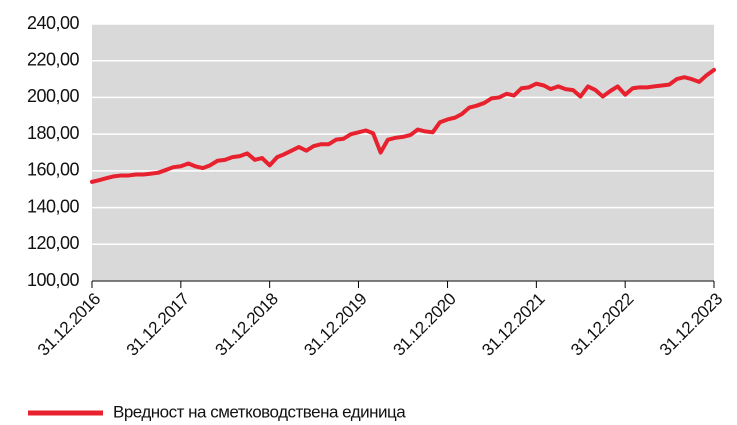 This screenshot has width=737, height=425. I want to click on y-tick-label: 240,00, so click(53, 23).